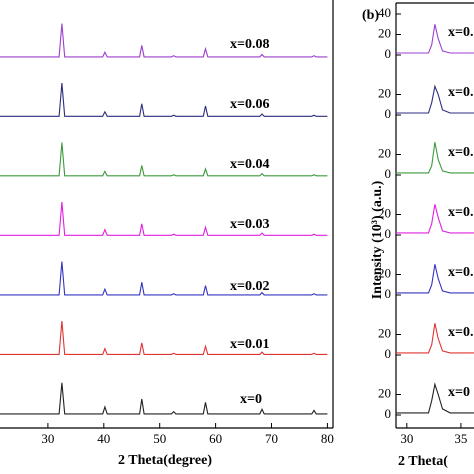 This screenshot has width=474, height=474. Describe the element at coordinates (384, 12) in the screenshot. I see `y-tick-label: 40` at that location.